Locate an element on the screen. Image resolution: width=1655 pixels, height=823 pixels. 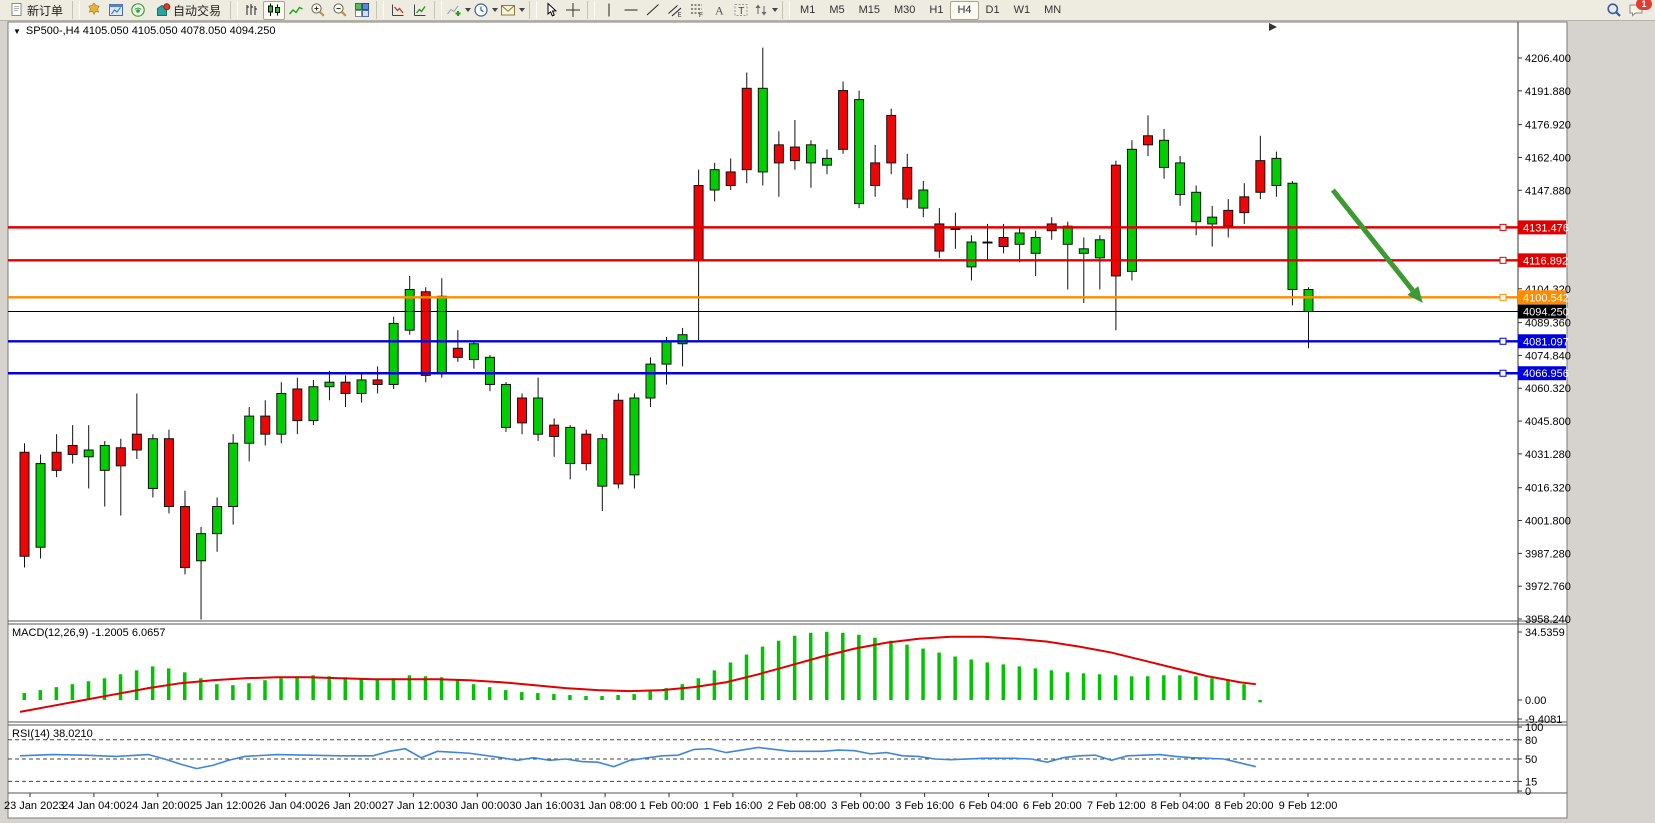
profile-down-icon is located at coordinates (398, 10).